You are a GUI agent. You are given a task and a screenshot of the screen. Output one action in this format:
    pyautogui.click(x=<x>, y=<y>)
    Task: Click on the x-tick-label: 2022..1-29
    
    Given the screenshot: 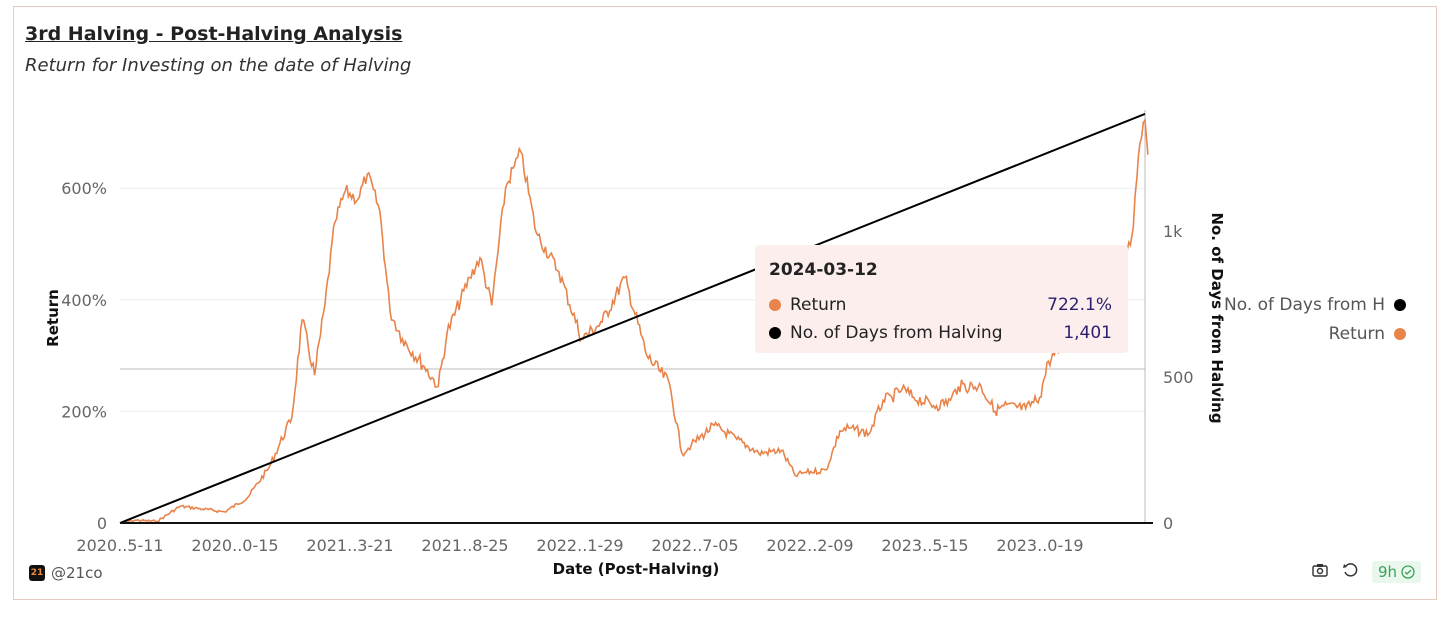 What is the action you would take?
    pyautogui.click(x=579, y=545)
    